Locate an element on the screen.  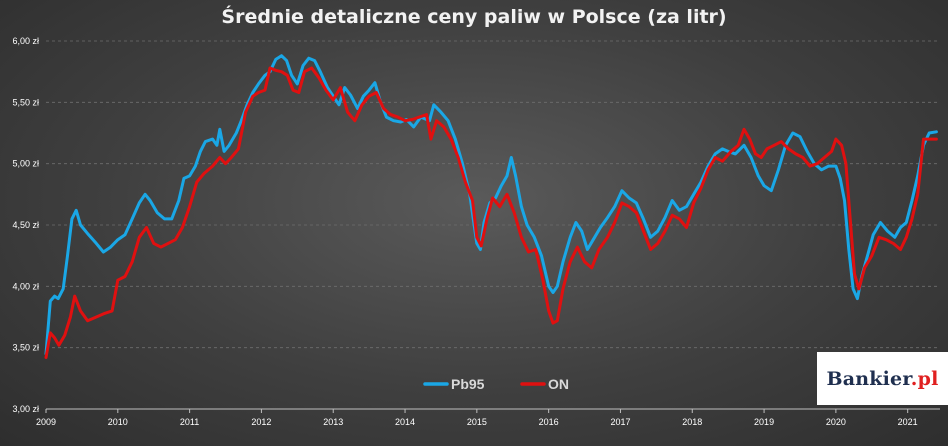
x-tick-label: 2015 is located at coordinates (477, 422).